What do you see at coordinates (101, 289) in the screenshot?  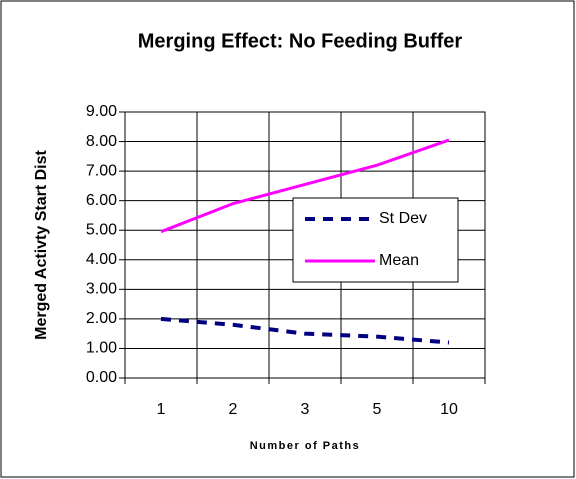 I see `y-tick-label: 3.00` at bounding box center [101, 289].